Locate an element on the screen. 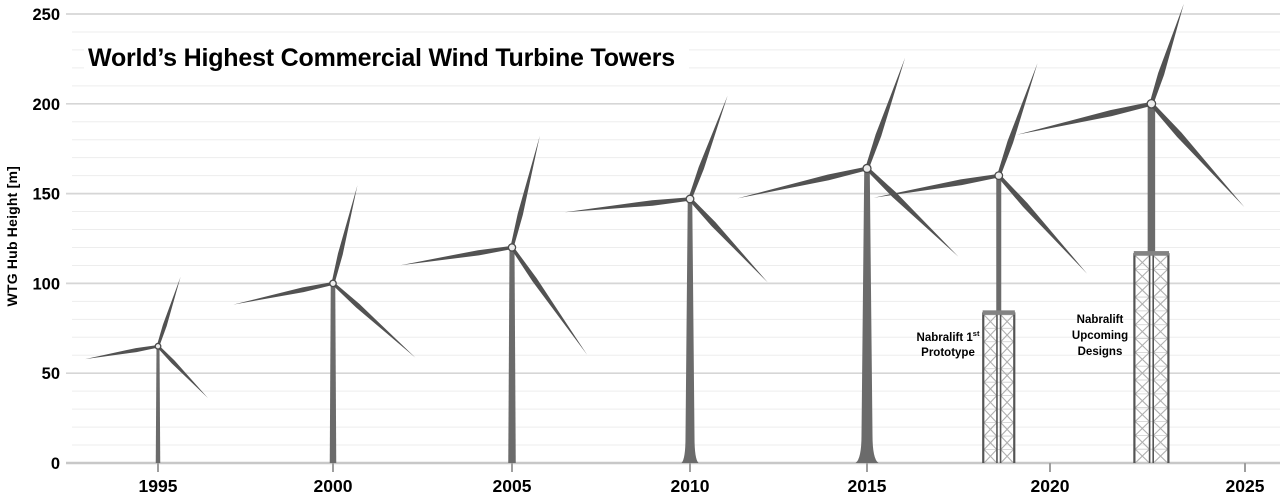  y-tick-label: 200 is located at coordinates (46, 105).